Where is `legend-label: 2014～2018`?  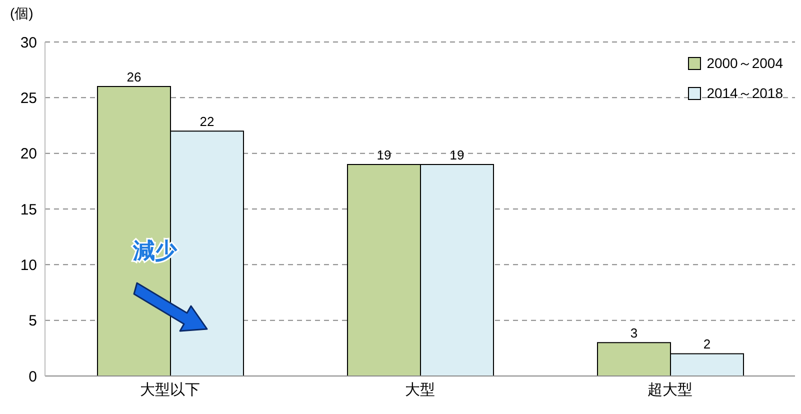
legend-label: 2014～2018 is located at coordinates (744, 93).